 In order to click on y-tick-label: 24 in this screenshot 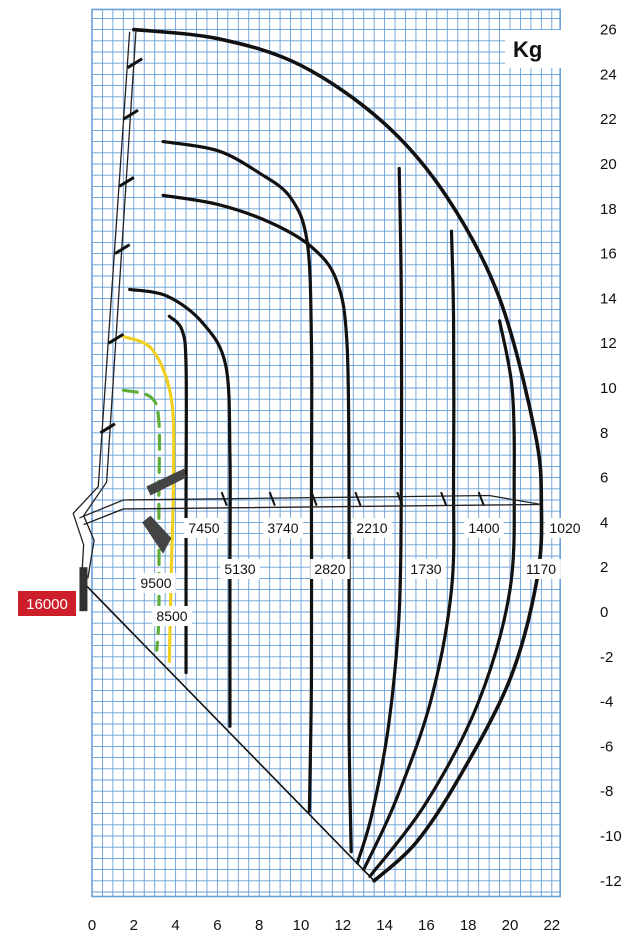, I will do `click(608, 74)`.